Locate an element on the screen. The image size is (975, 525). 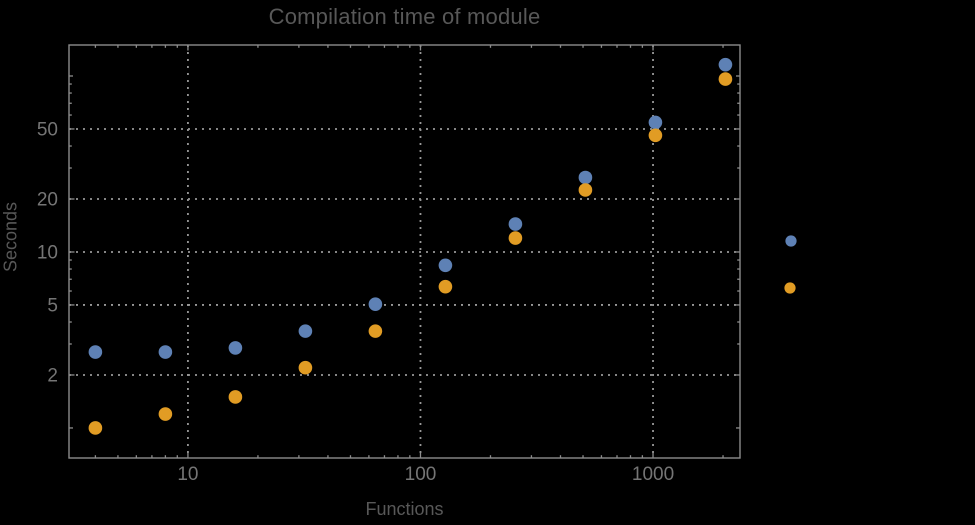
y-tick-label: 2 is located at coordinates (52, 375).